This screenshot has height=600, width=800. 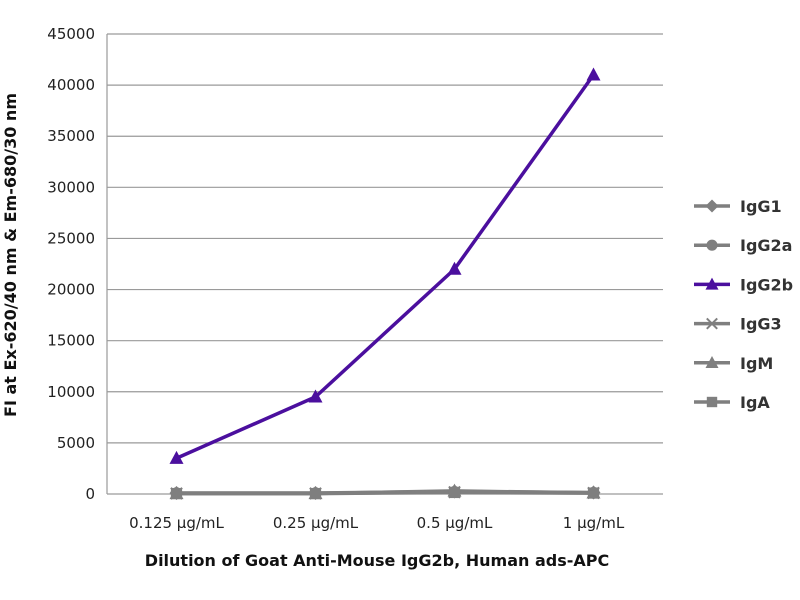 What do you see at coordinates (761, 324) in the screenshot?
I see `legend-label: IgG3` at bounding box center [761, 324].